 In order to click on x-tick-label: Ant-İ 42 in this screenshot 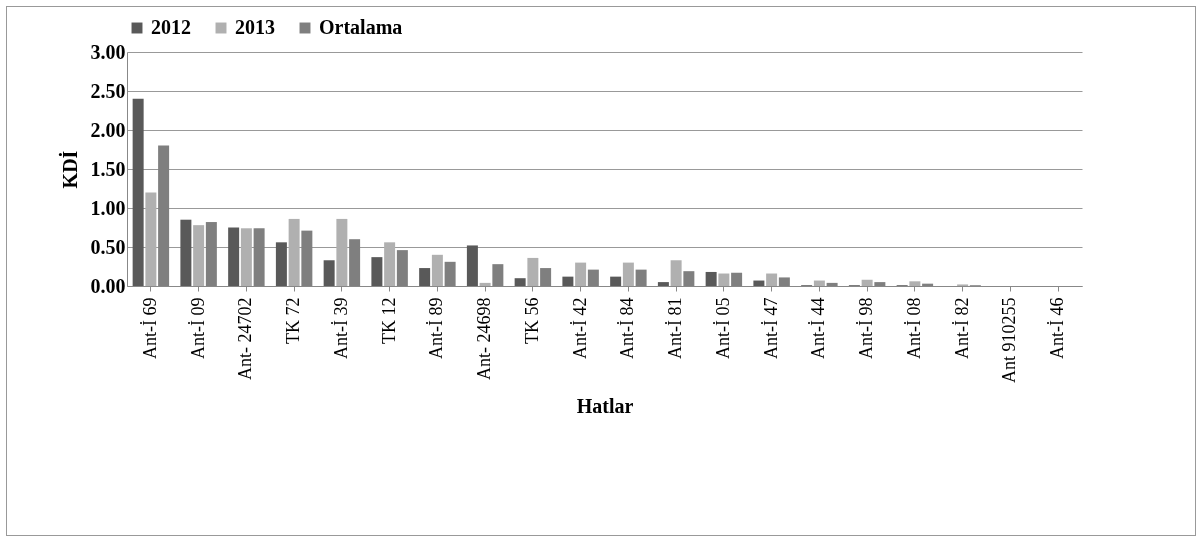, I will do `click(579, 328)`.